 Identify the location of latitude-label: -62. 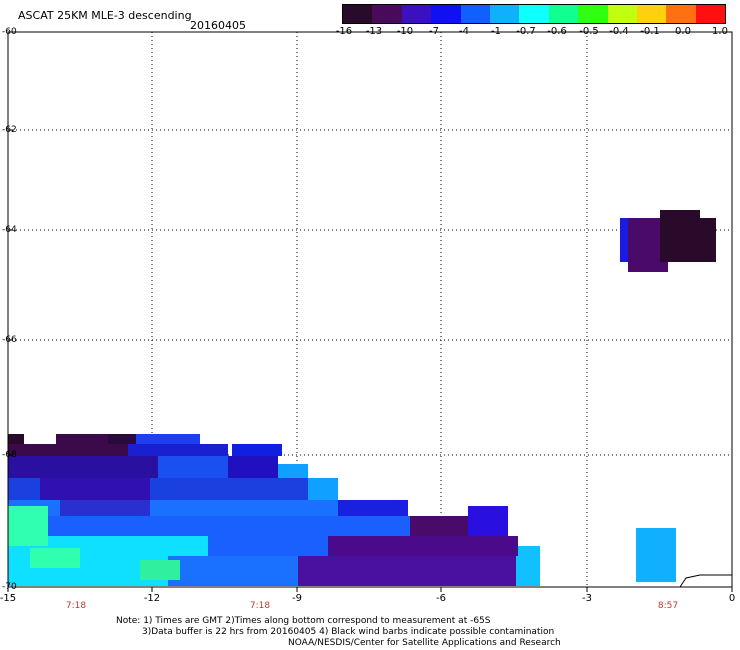
(9, 130).